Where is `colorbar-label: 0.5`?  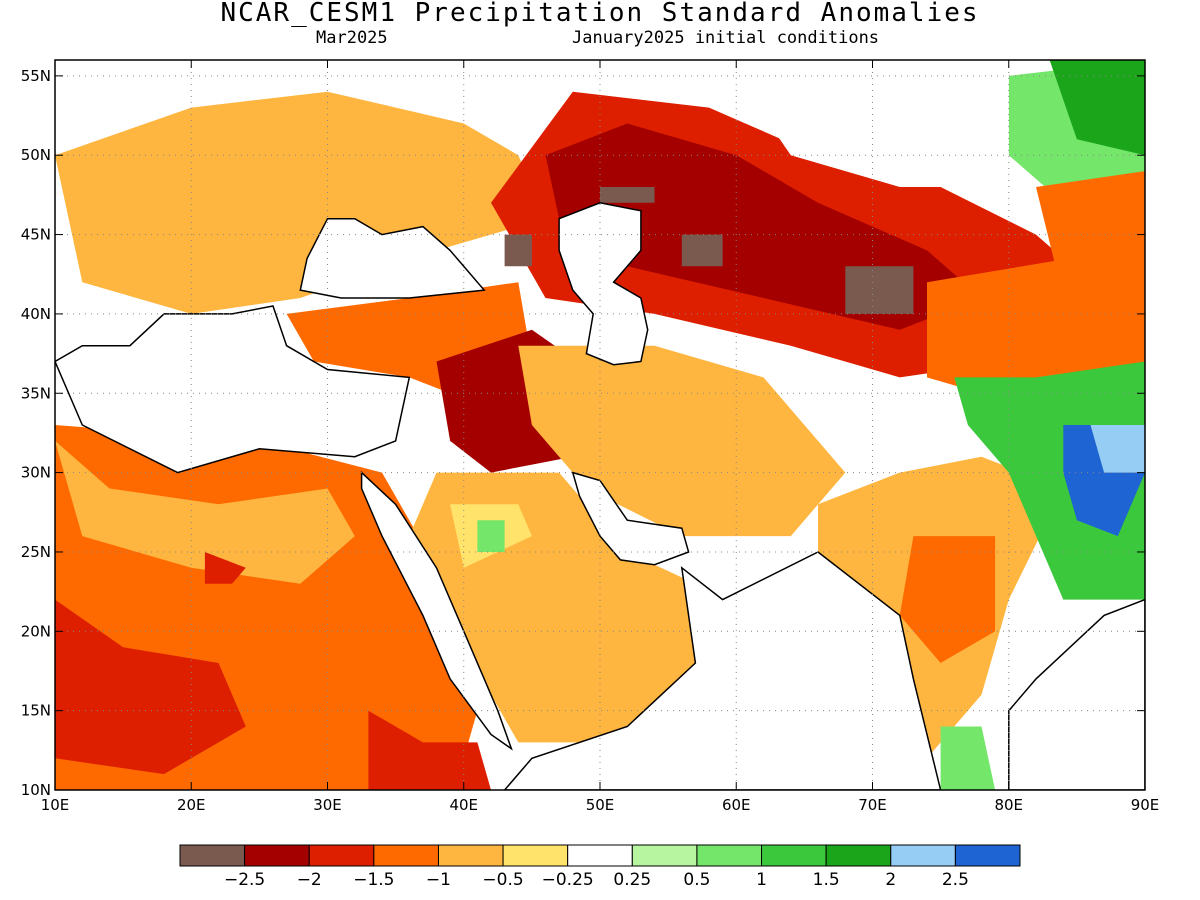
colorbar-label: 0.5 is located at coordinates (696, 880).